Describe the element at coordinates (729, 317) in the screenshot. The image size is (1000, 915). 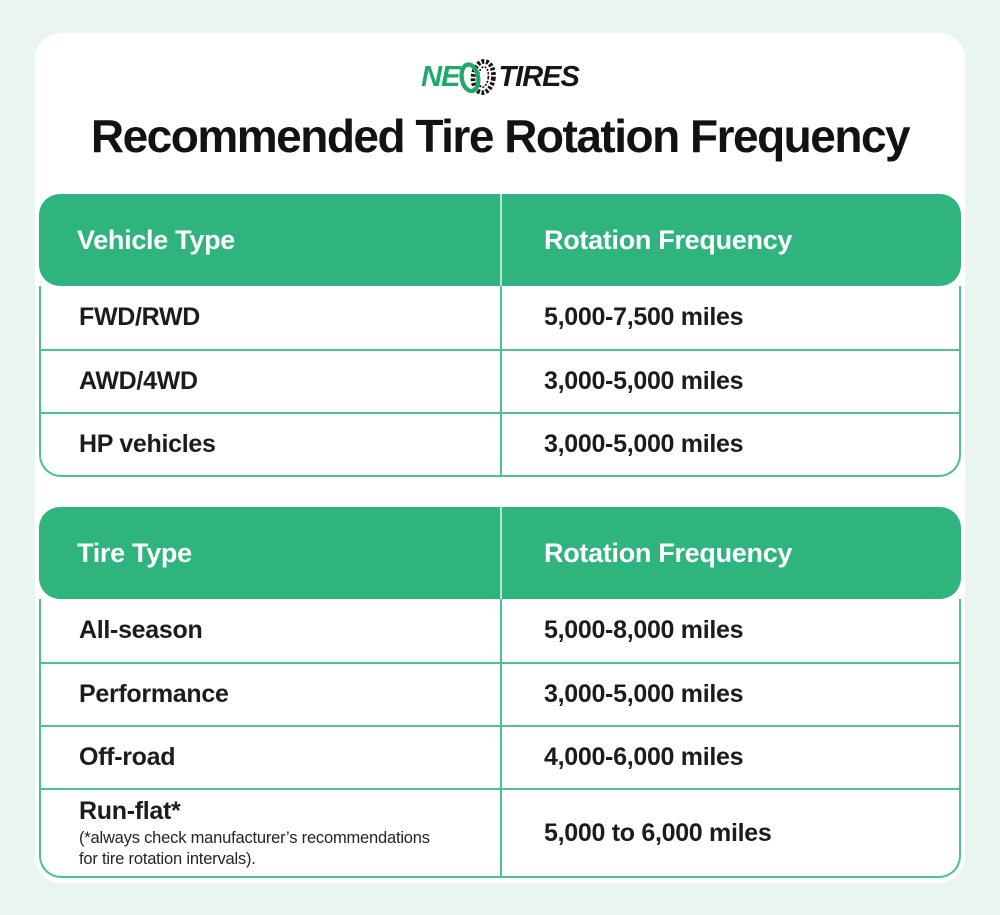
I see `cell-rotation-frequency: 5,000-7,500 miles` at that location.